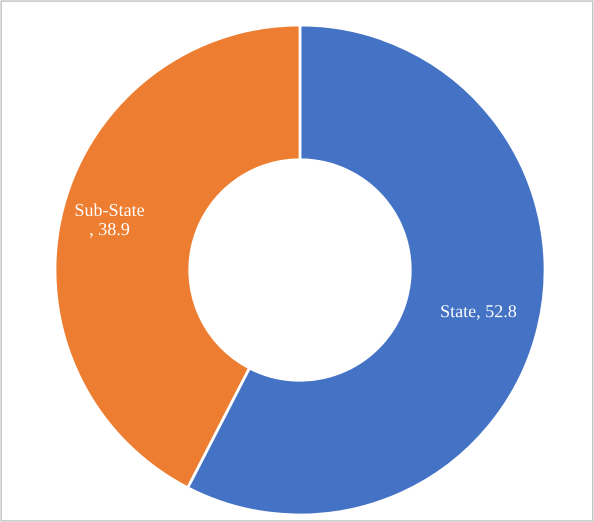 This screenshot has height=522, width=594. What do you see at coordinates (496, 312) in the screenshot?
I see `data-label: , 52.8` at bounding box center [496, 312].